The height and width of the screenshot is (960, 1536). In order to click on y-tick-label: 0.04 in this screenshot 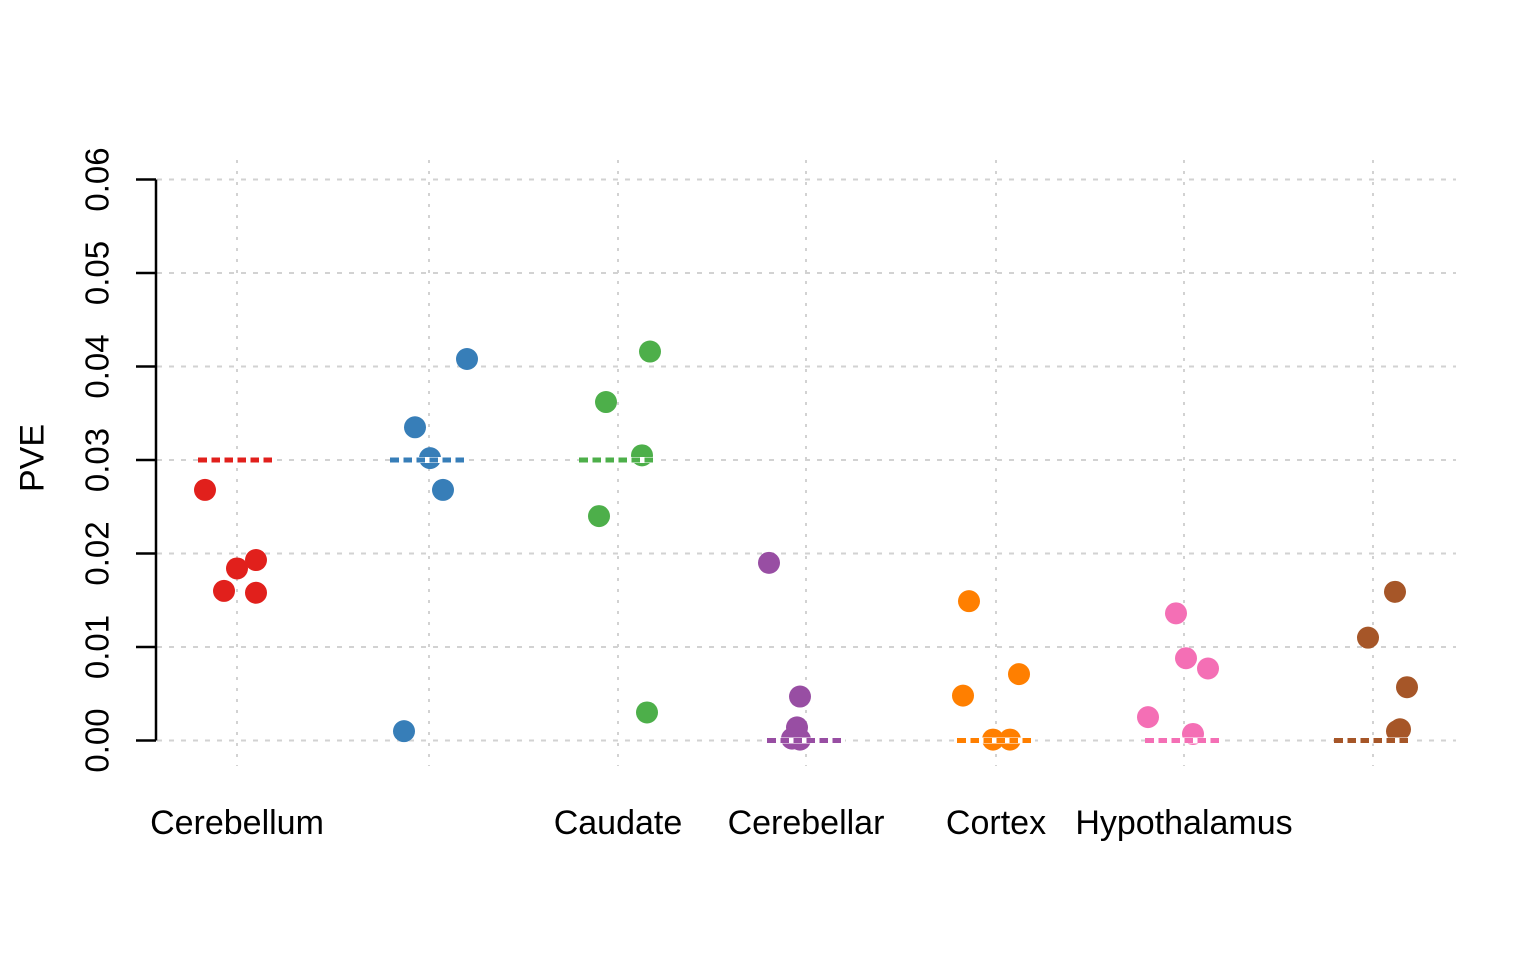, I will do `click(97, 366)`.